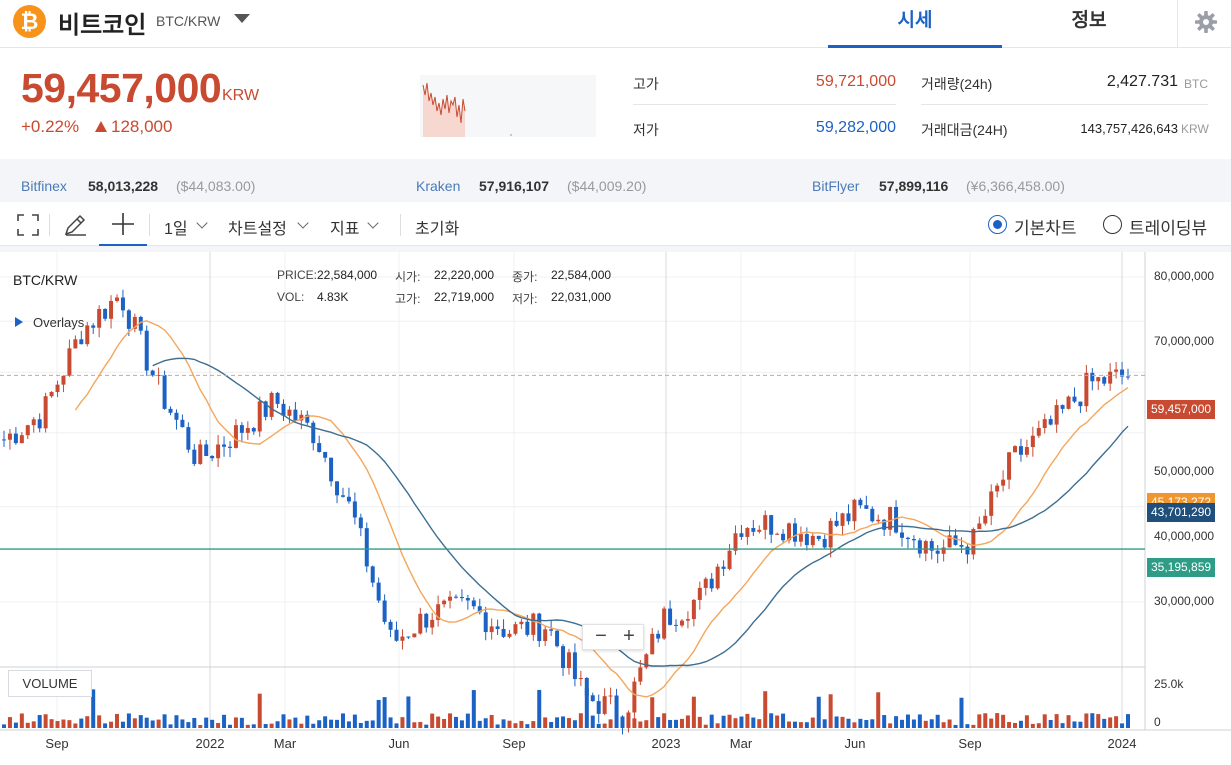 Image resolution: width=1231 pixels, height=765 pixels. I want to click on x-tick-label: Sep, so click(970, 743).